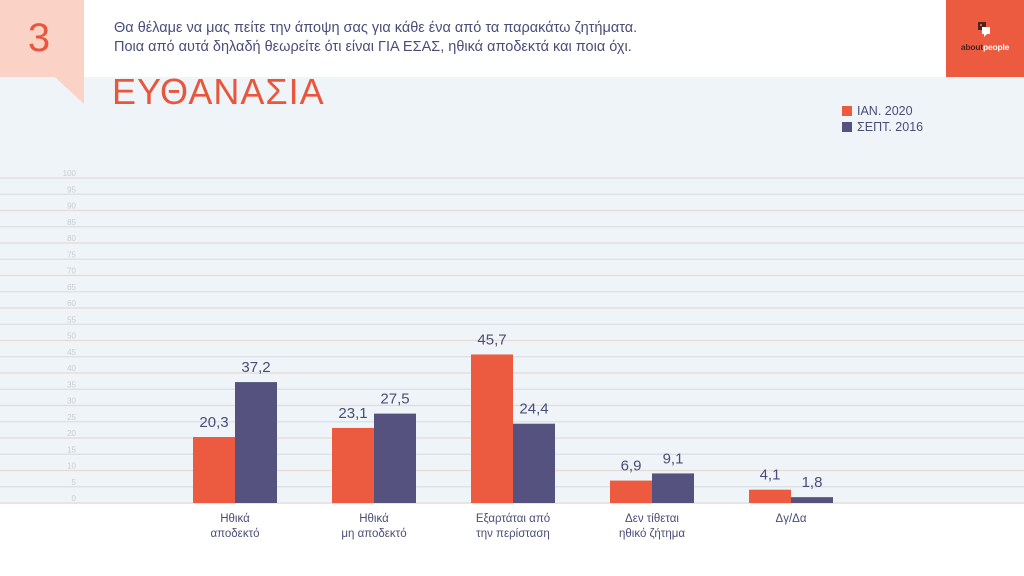 This screenshot has height=576, width=1024. Describe the element at coordinates (652, 534) in the screenshot. I see `category-label-line: ηθικό ζήτημα` at that location.